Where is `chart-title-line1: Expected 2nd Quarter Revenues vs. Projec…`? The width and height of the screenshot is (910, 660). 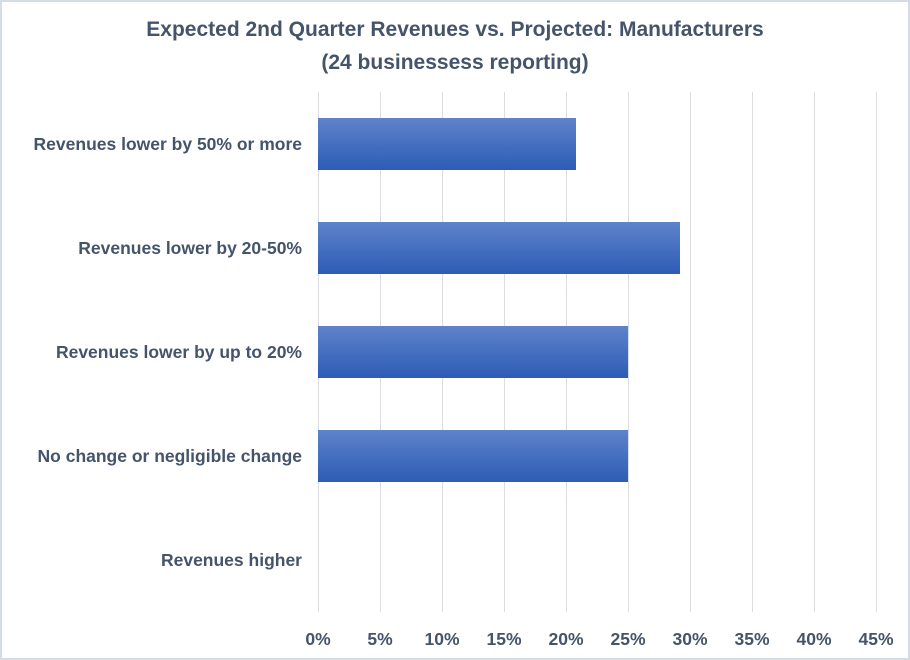 chart-title-line1: Expected 2nd Quarter Revenues vs. Projec… is located at coordinates (455, 29).